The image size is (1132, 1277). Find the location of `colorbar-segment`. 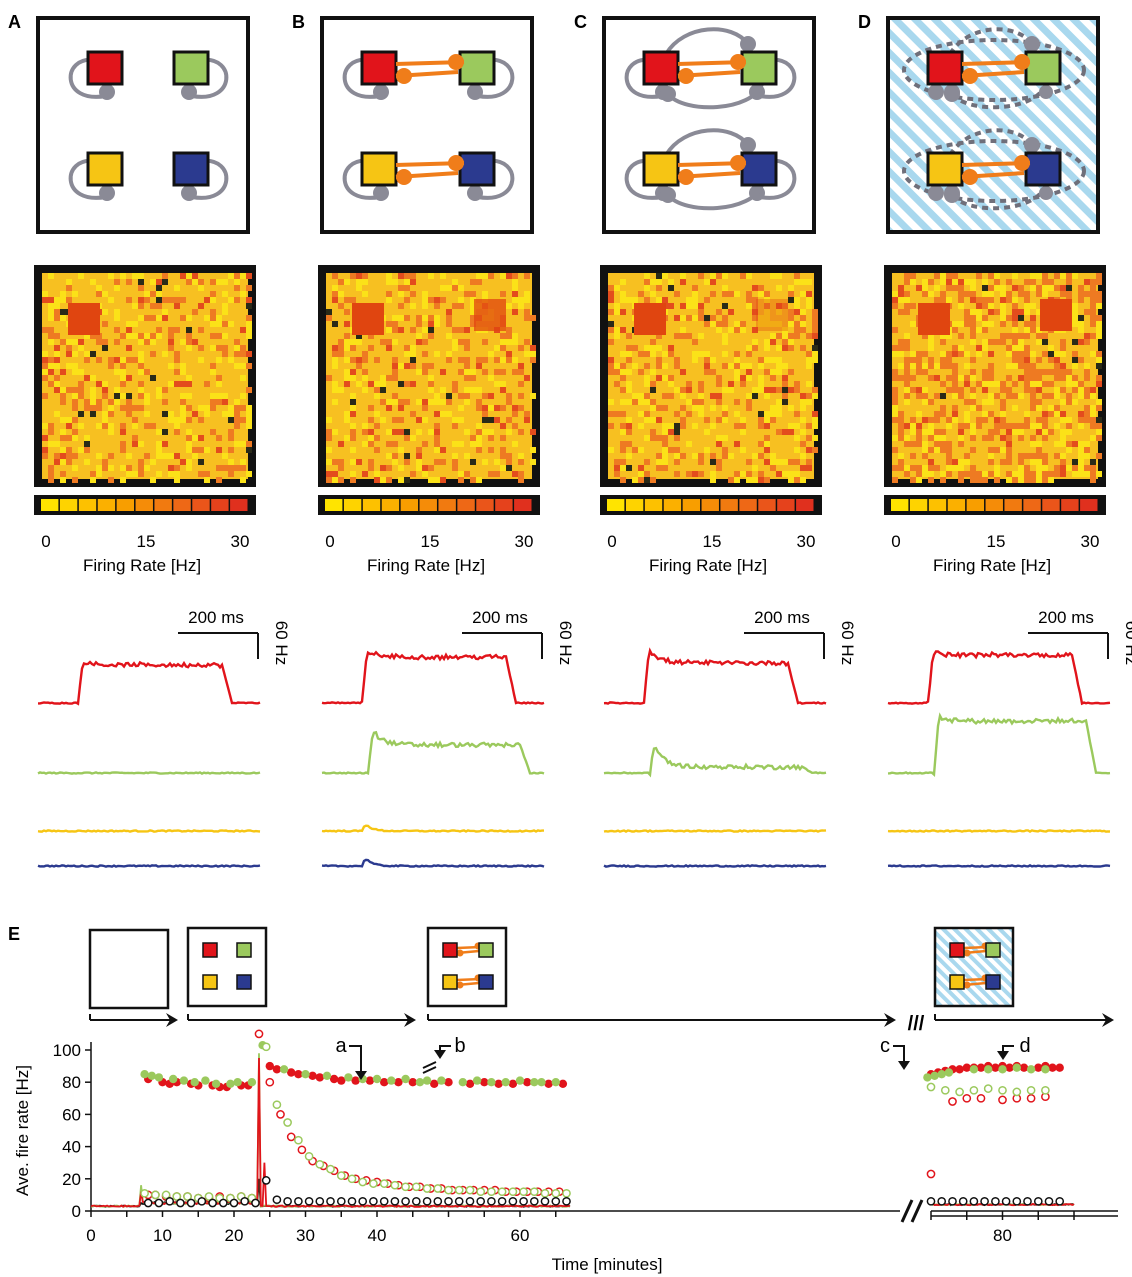

colorbar-segment is located at coordinates (182, 505).